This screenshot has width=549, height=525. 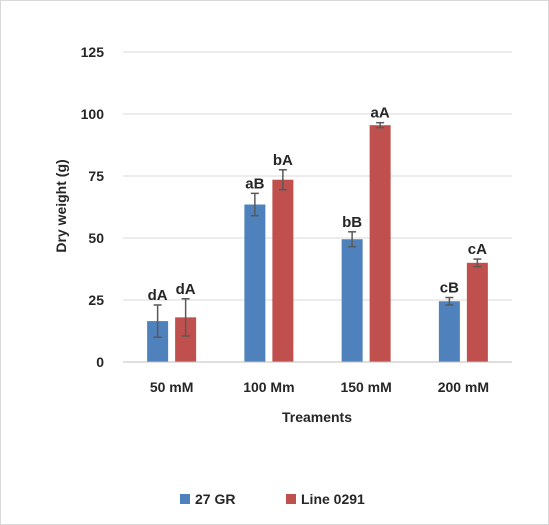 I want to click on data-label: aB, so click(x=254, y=183).